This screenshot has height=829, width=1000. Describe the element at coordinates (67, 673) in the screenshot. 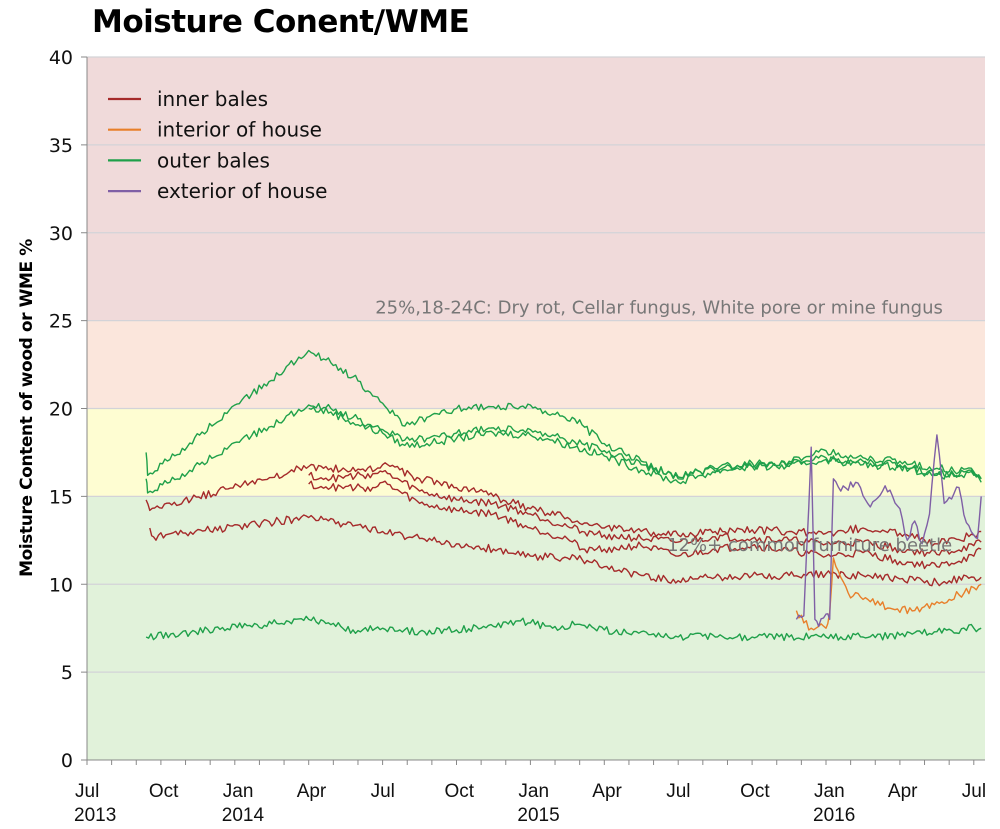

I see `y-tick-label: 5` at that location.